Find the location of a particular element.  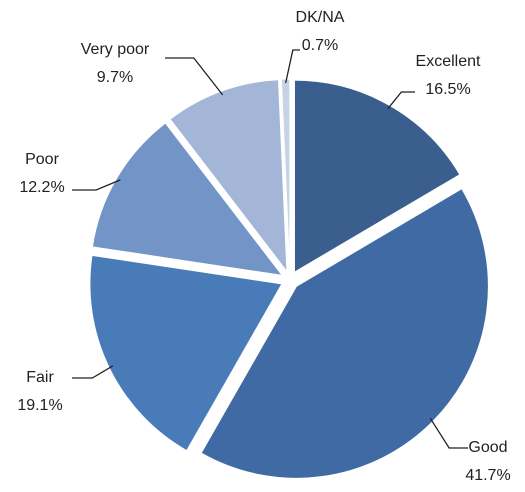

slice-label: Good is located at coordinates (487, 447).